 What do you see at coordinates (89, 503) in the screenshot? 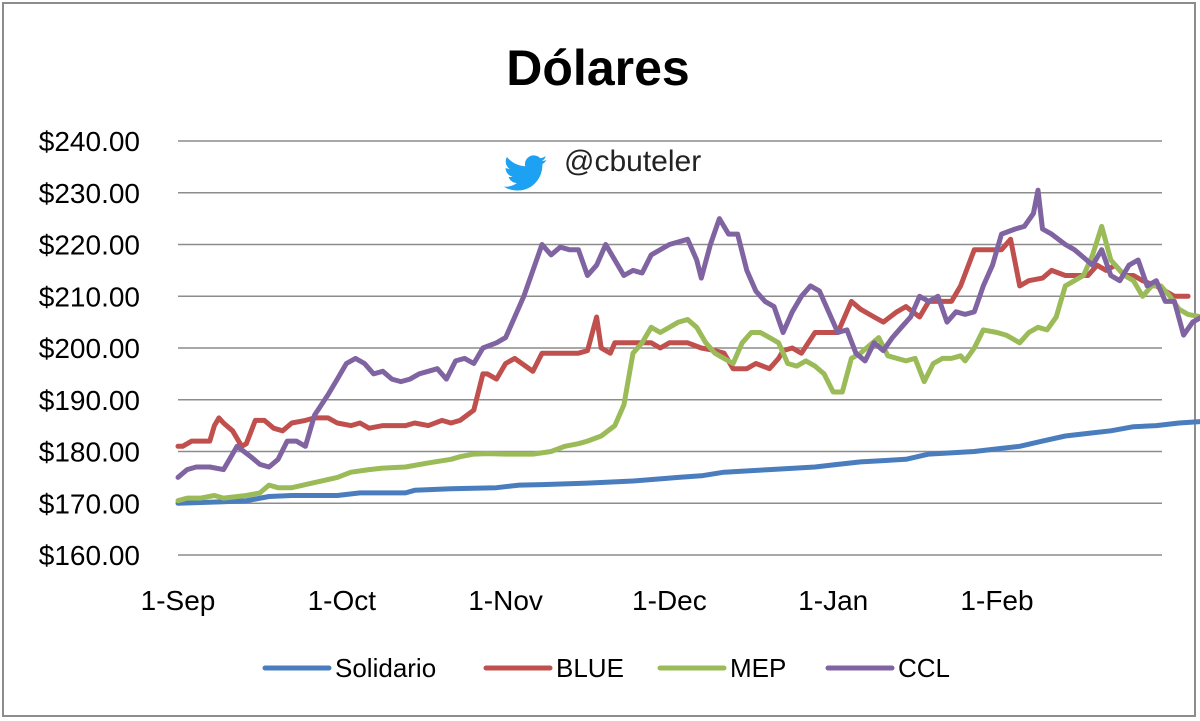
I see `y-tick-label: $170.00` at bounding box center [89, 503].